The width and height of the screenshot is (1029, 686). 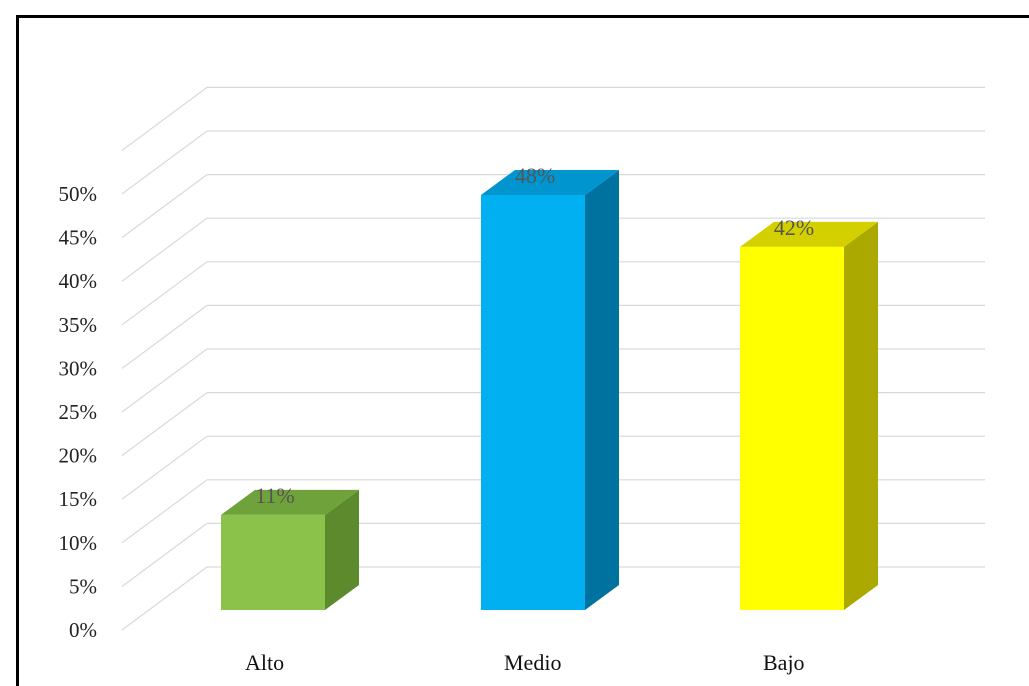 What do you see at coordinates (533, 402) in the screenshot?
I see `bar-medio` at bounding box center [533, 402].